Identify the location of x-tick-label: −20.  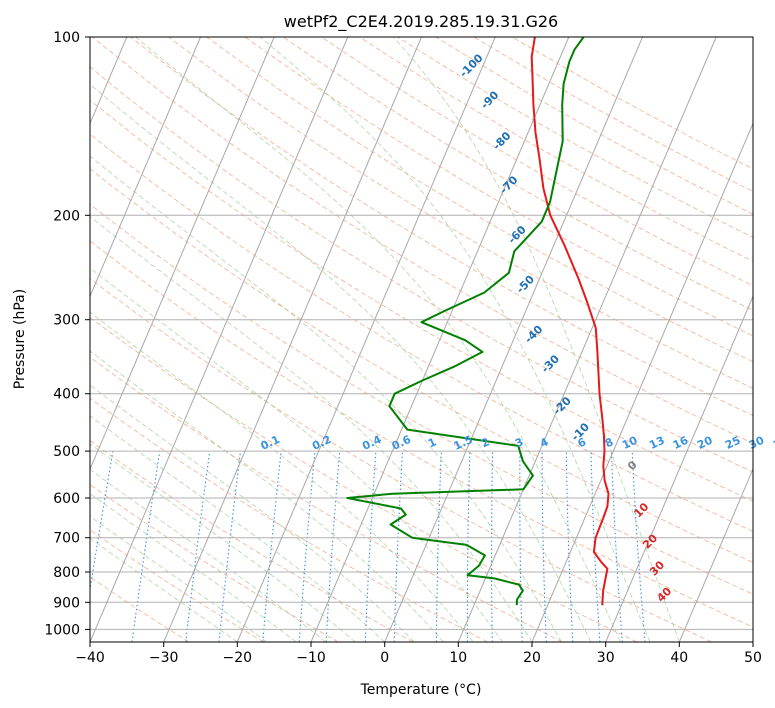
(238, 658).